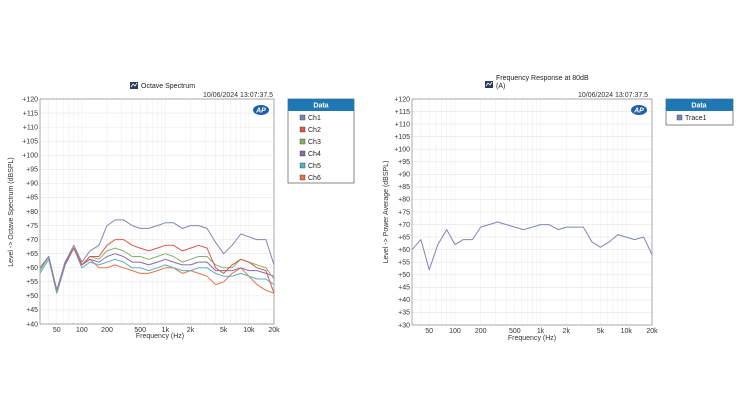  Describe the element at coordinates (541, 331) in the screenshot. I see `right-x-ticks: 50 100 200 500 1k 2k 5k 10k 20k` at that location.